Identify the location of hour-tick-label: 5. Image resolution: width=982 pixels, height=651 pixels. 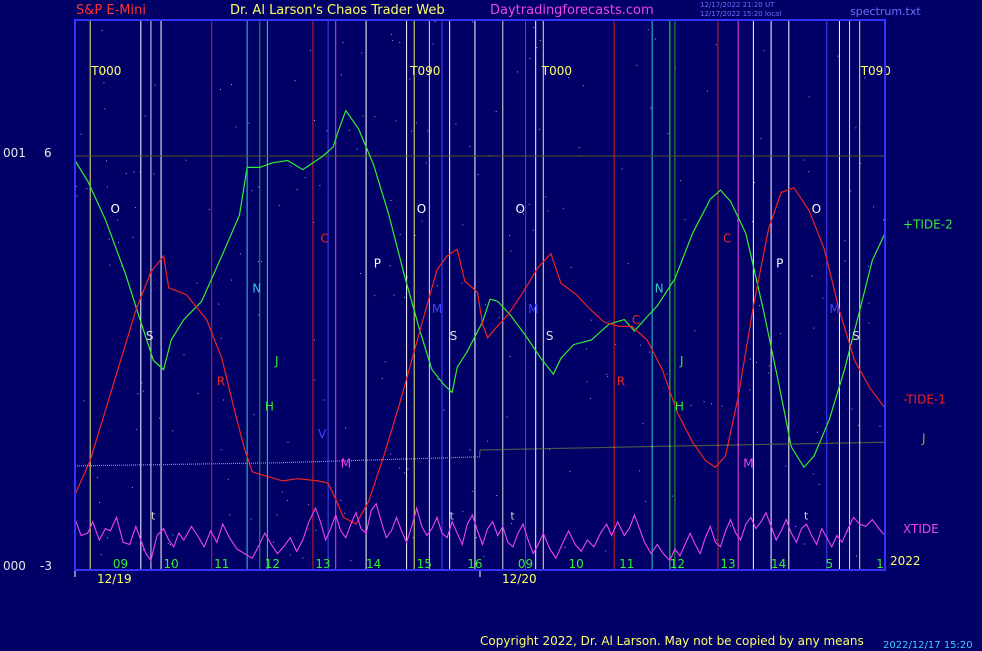
(829, 564).